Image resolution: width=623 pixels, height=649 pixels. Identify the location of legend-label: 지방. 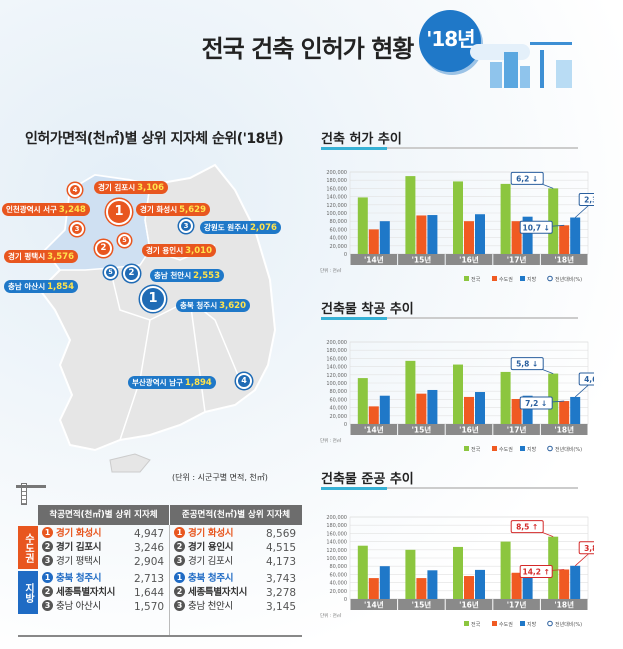
(532, 449).